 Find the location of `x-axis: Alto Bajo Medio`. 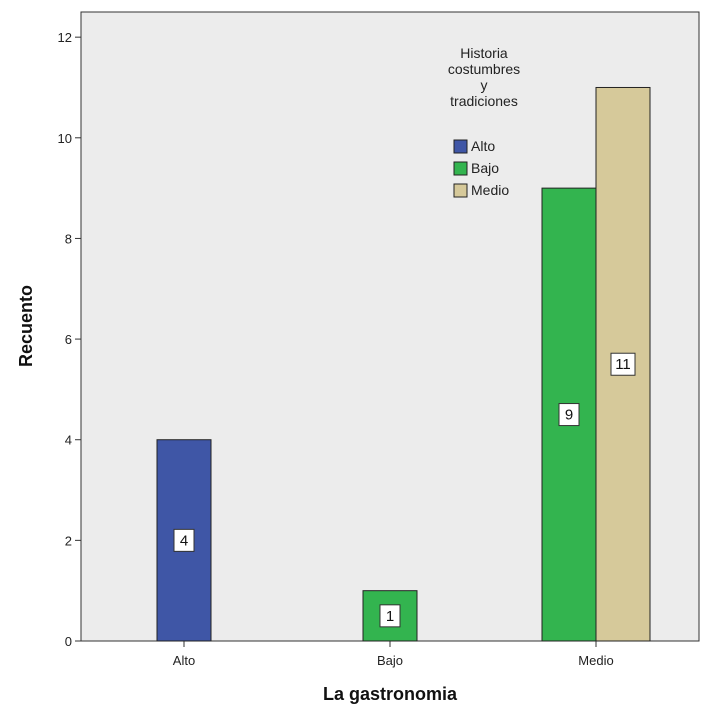

x-axis: Alto Bajo Medio is located at coordinates (393, 654).